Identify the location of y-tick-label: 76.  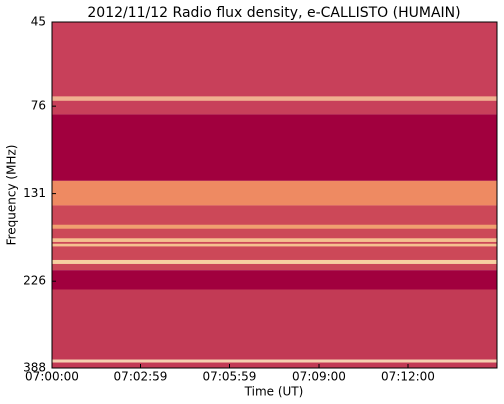
(38, 106).